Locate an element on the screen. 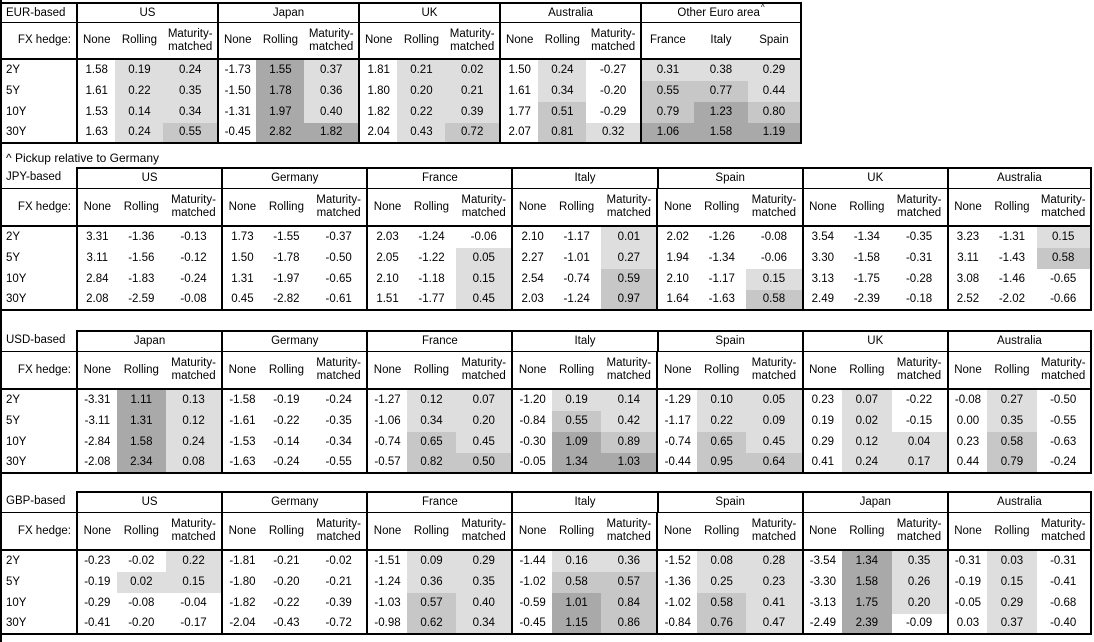  country-header: UK is located at coordinates (874, 177).